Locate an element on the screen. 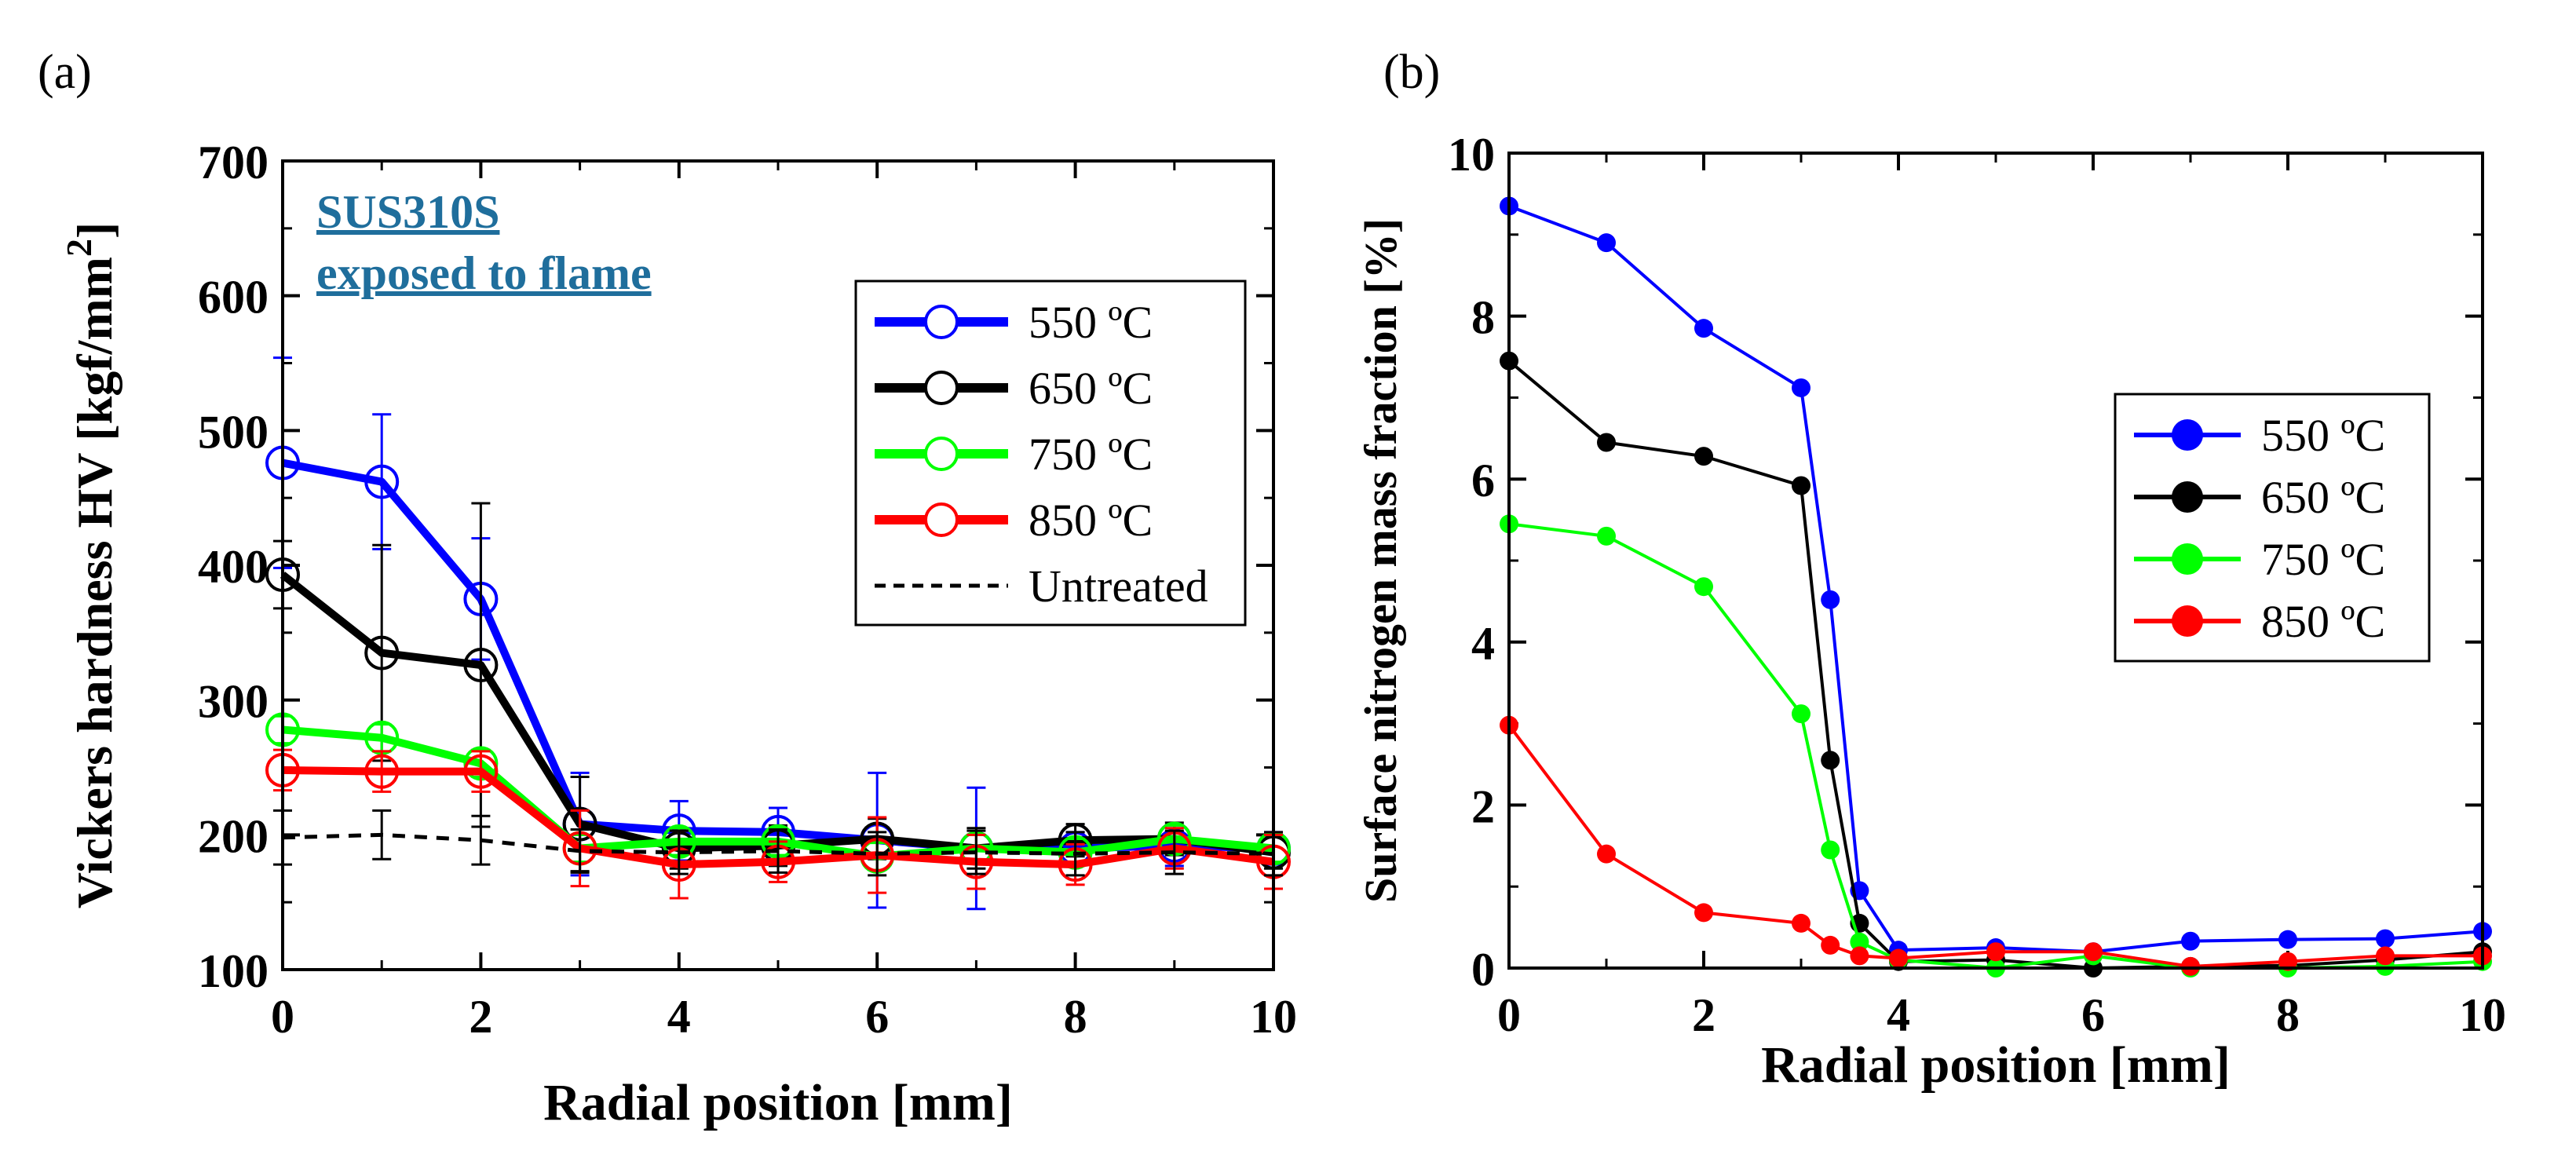 This screenshot has width=2576, height=1151. y-tick-label: 8 is located at coordinates (1483, 318).